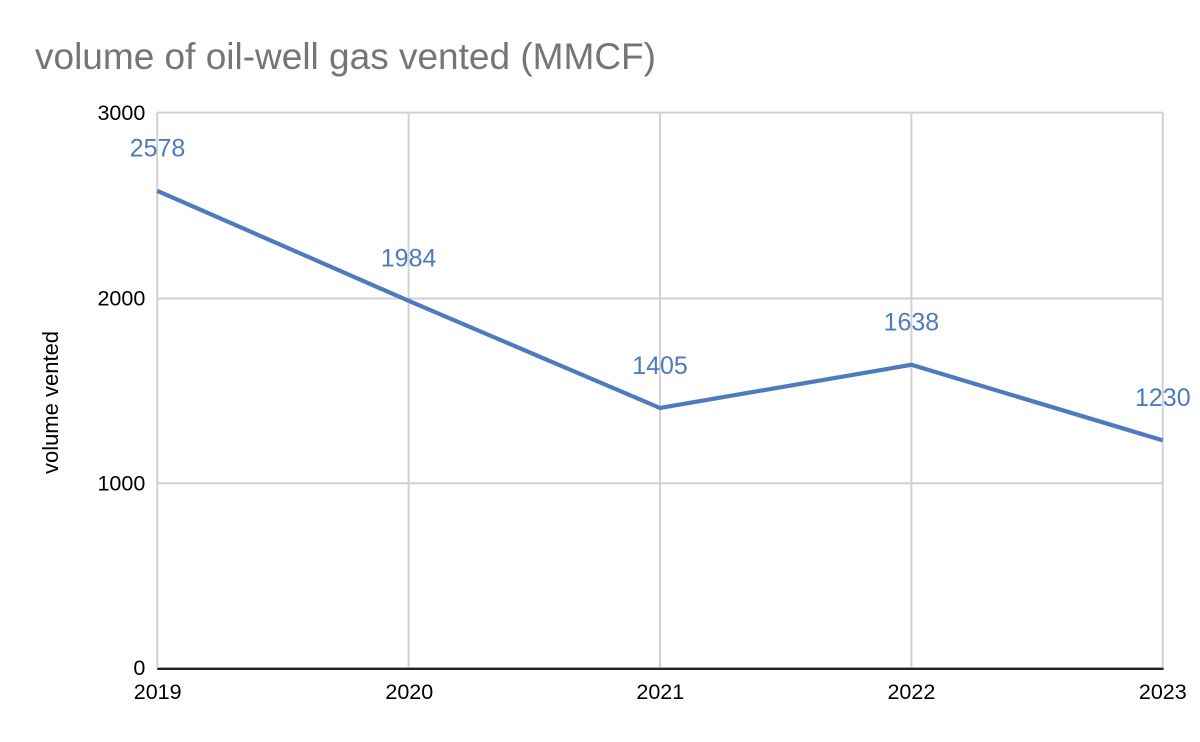 The image size is (1200, 742). I want to click on svg-text: 1638, so click(912, 323).